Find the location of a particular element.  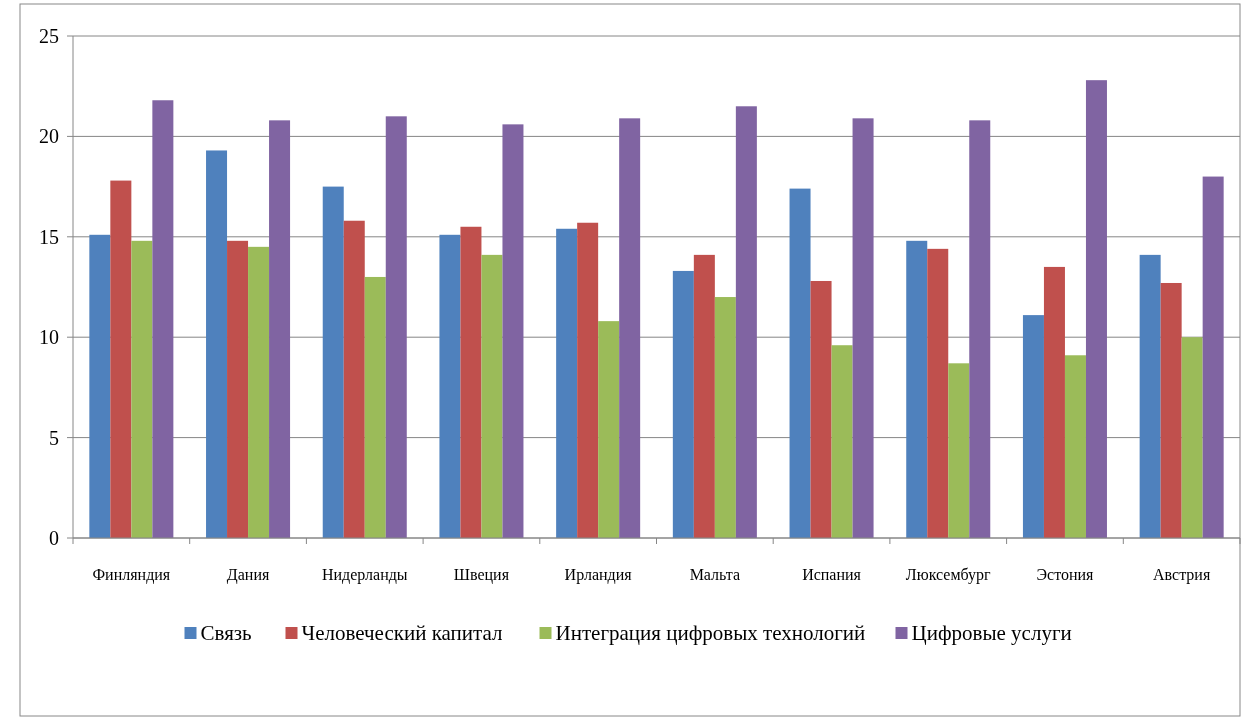

legend-label: Цифровые услуги is located at coordinates (991, 633).